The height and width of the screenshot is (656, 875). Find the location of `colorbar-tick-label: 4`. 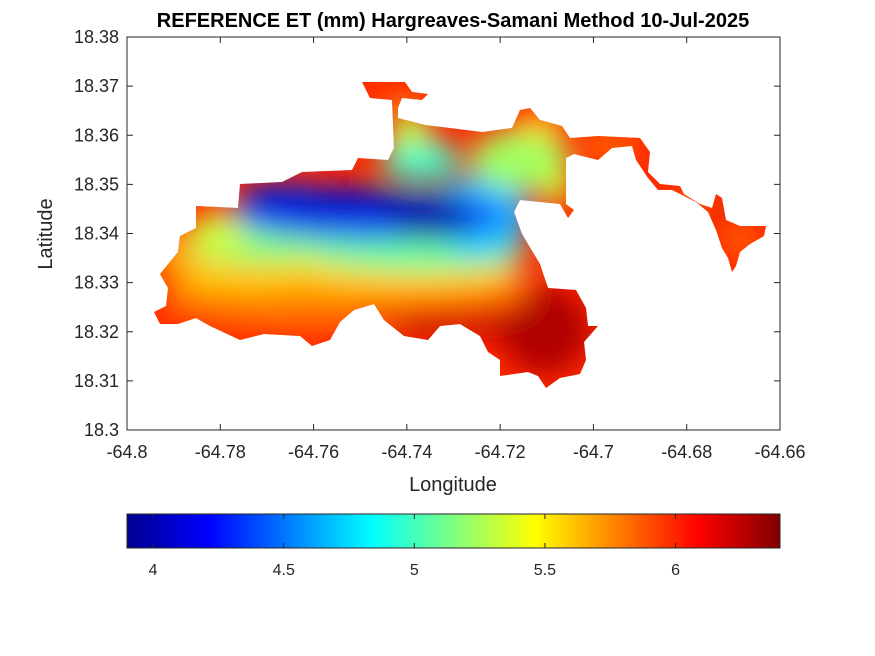

colorbar-tick-label: 4 is located at coordinates (153, 570).